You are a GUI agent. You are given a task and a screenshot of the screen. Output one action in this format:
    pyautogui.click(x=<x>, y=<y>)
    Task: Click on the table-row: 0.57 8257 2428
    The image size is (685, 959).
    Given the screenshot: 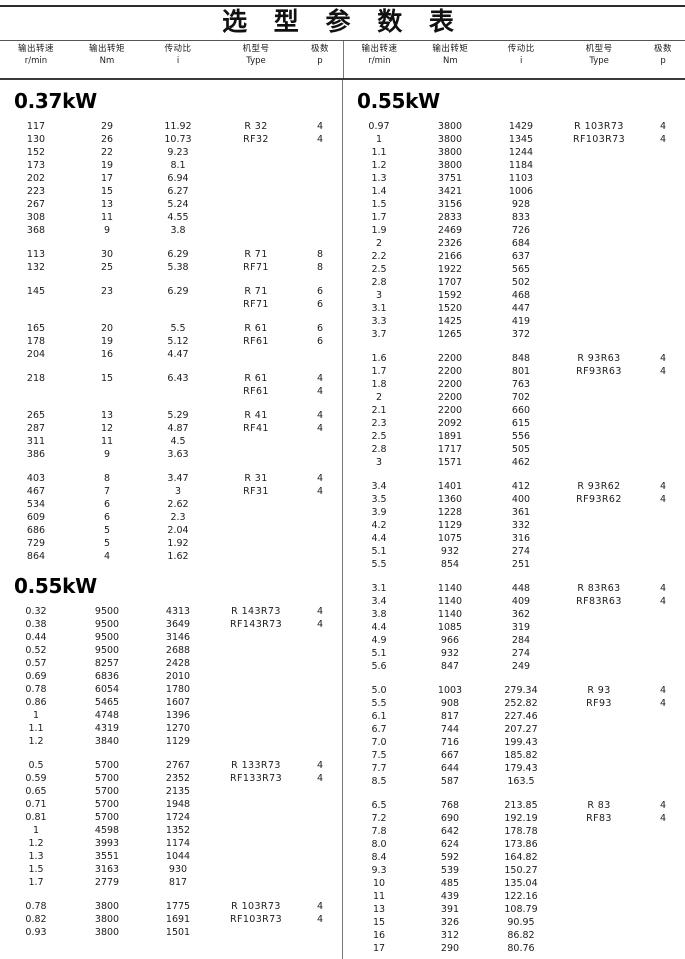 What is the action you would take?
    pyautogui.click(x=171, y=663)
    